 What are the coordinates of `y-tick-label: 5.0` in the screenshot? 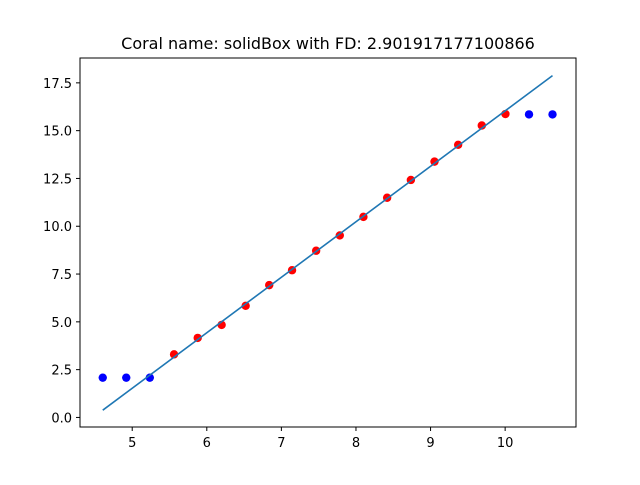 It's located at (61, 323).